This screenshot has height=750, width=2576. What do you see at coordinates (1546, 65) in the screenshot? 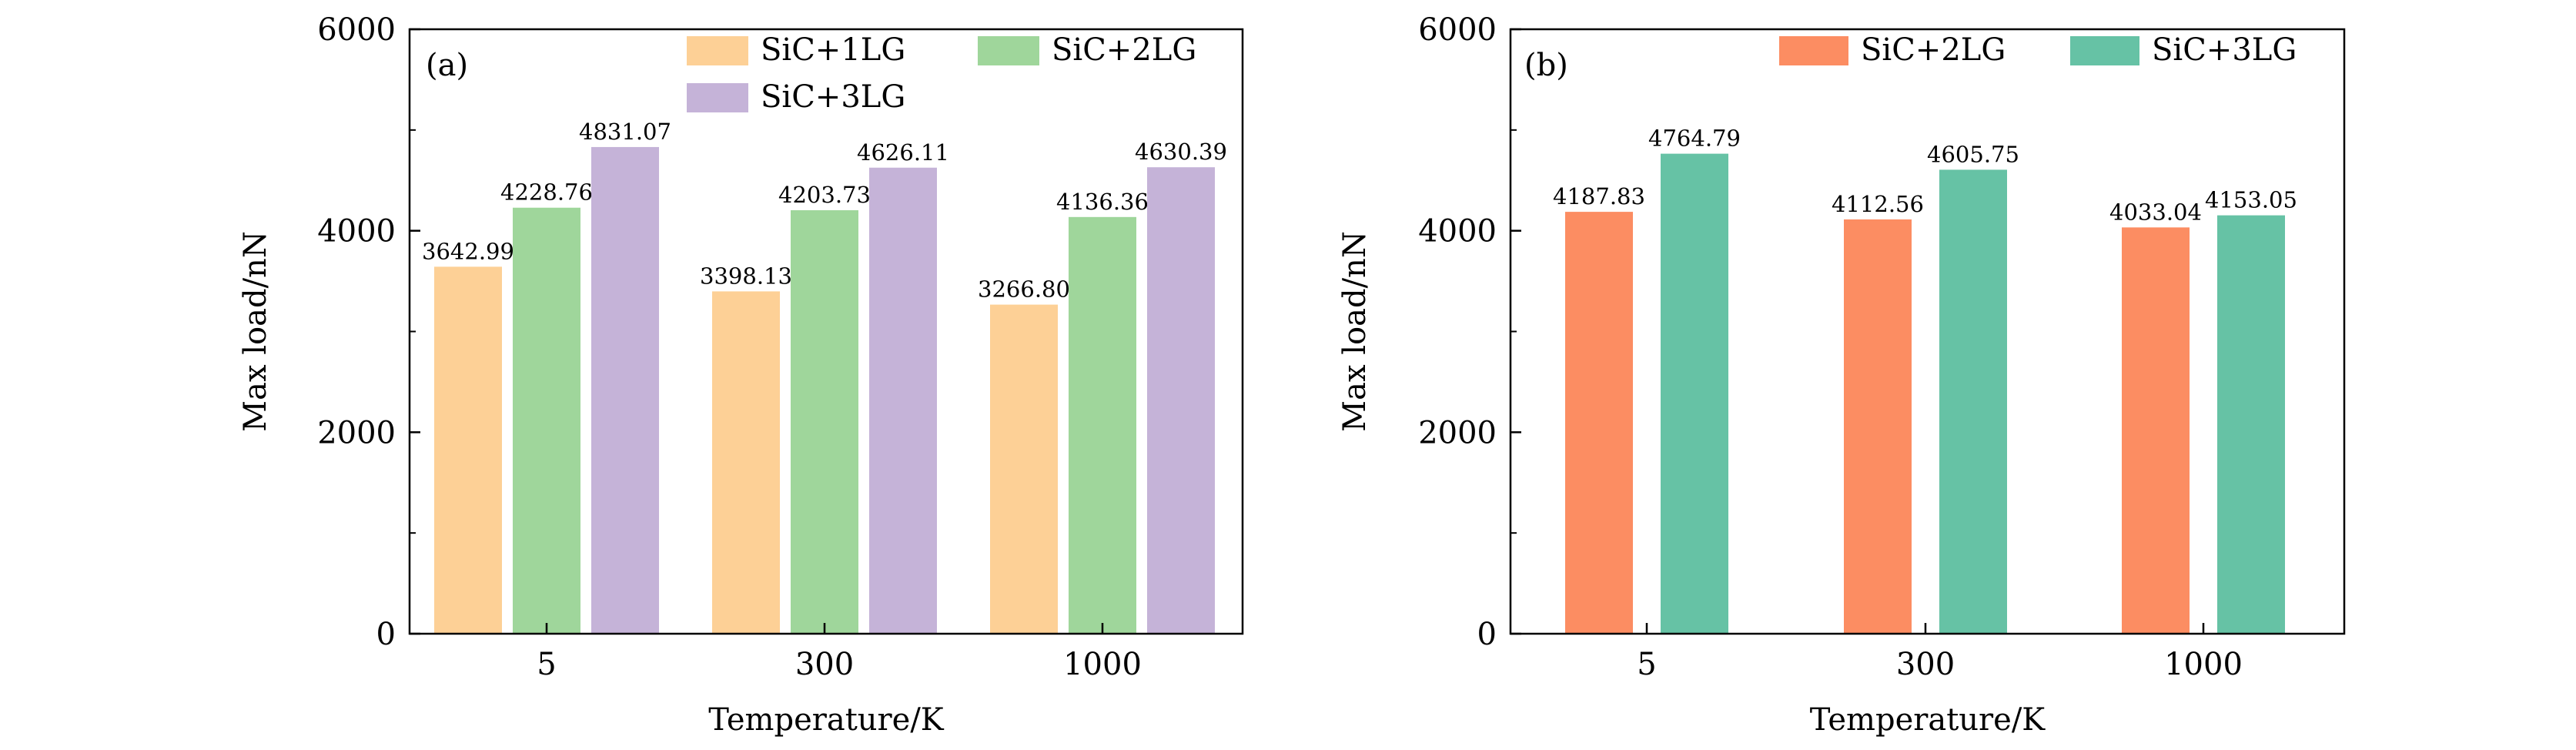
I see `panel-label: (b)` at bounding box center [1546, 65].